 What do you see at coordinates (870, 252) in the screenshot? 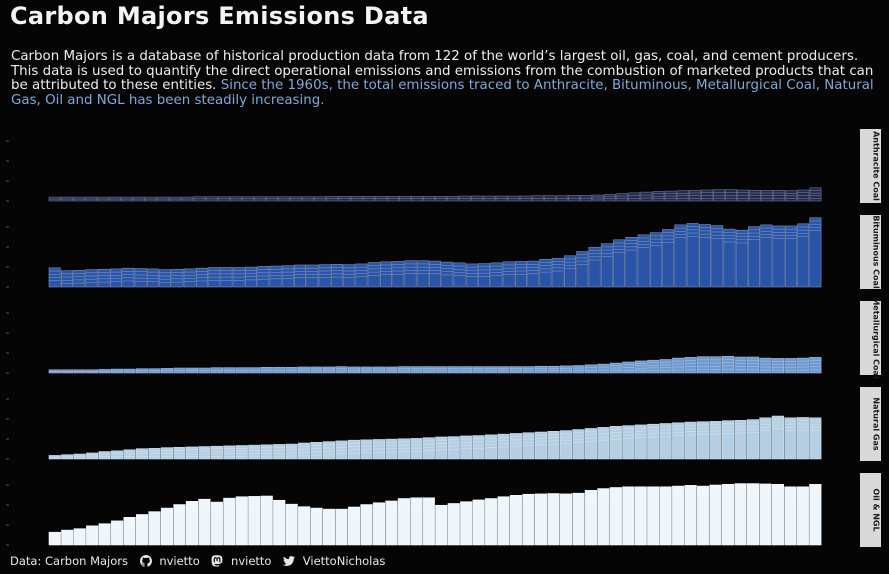
I see `facet-strip` at bounding box center [870, 252].